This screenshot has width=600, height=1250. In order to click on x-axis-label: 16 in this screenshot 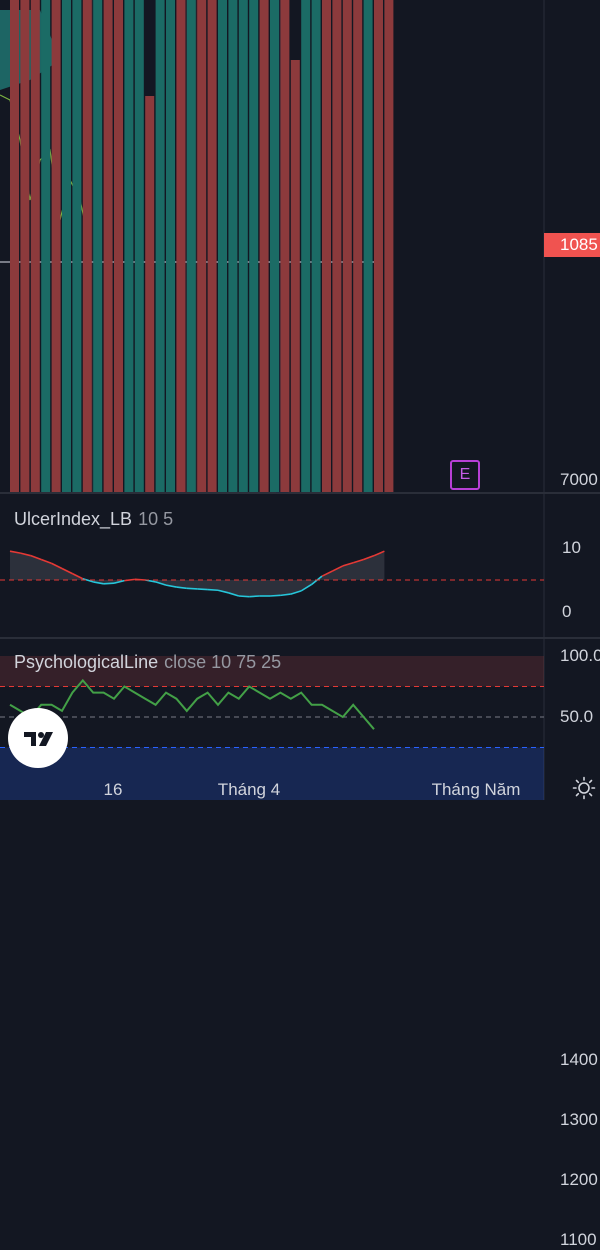, I will do `click(113, 789)`.